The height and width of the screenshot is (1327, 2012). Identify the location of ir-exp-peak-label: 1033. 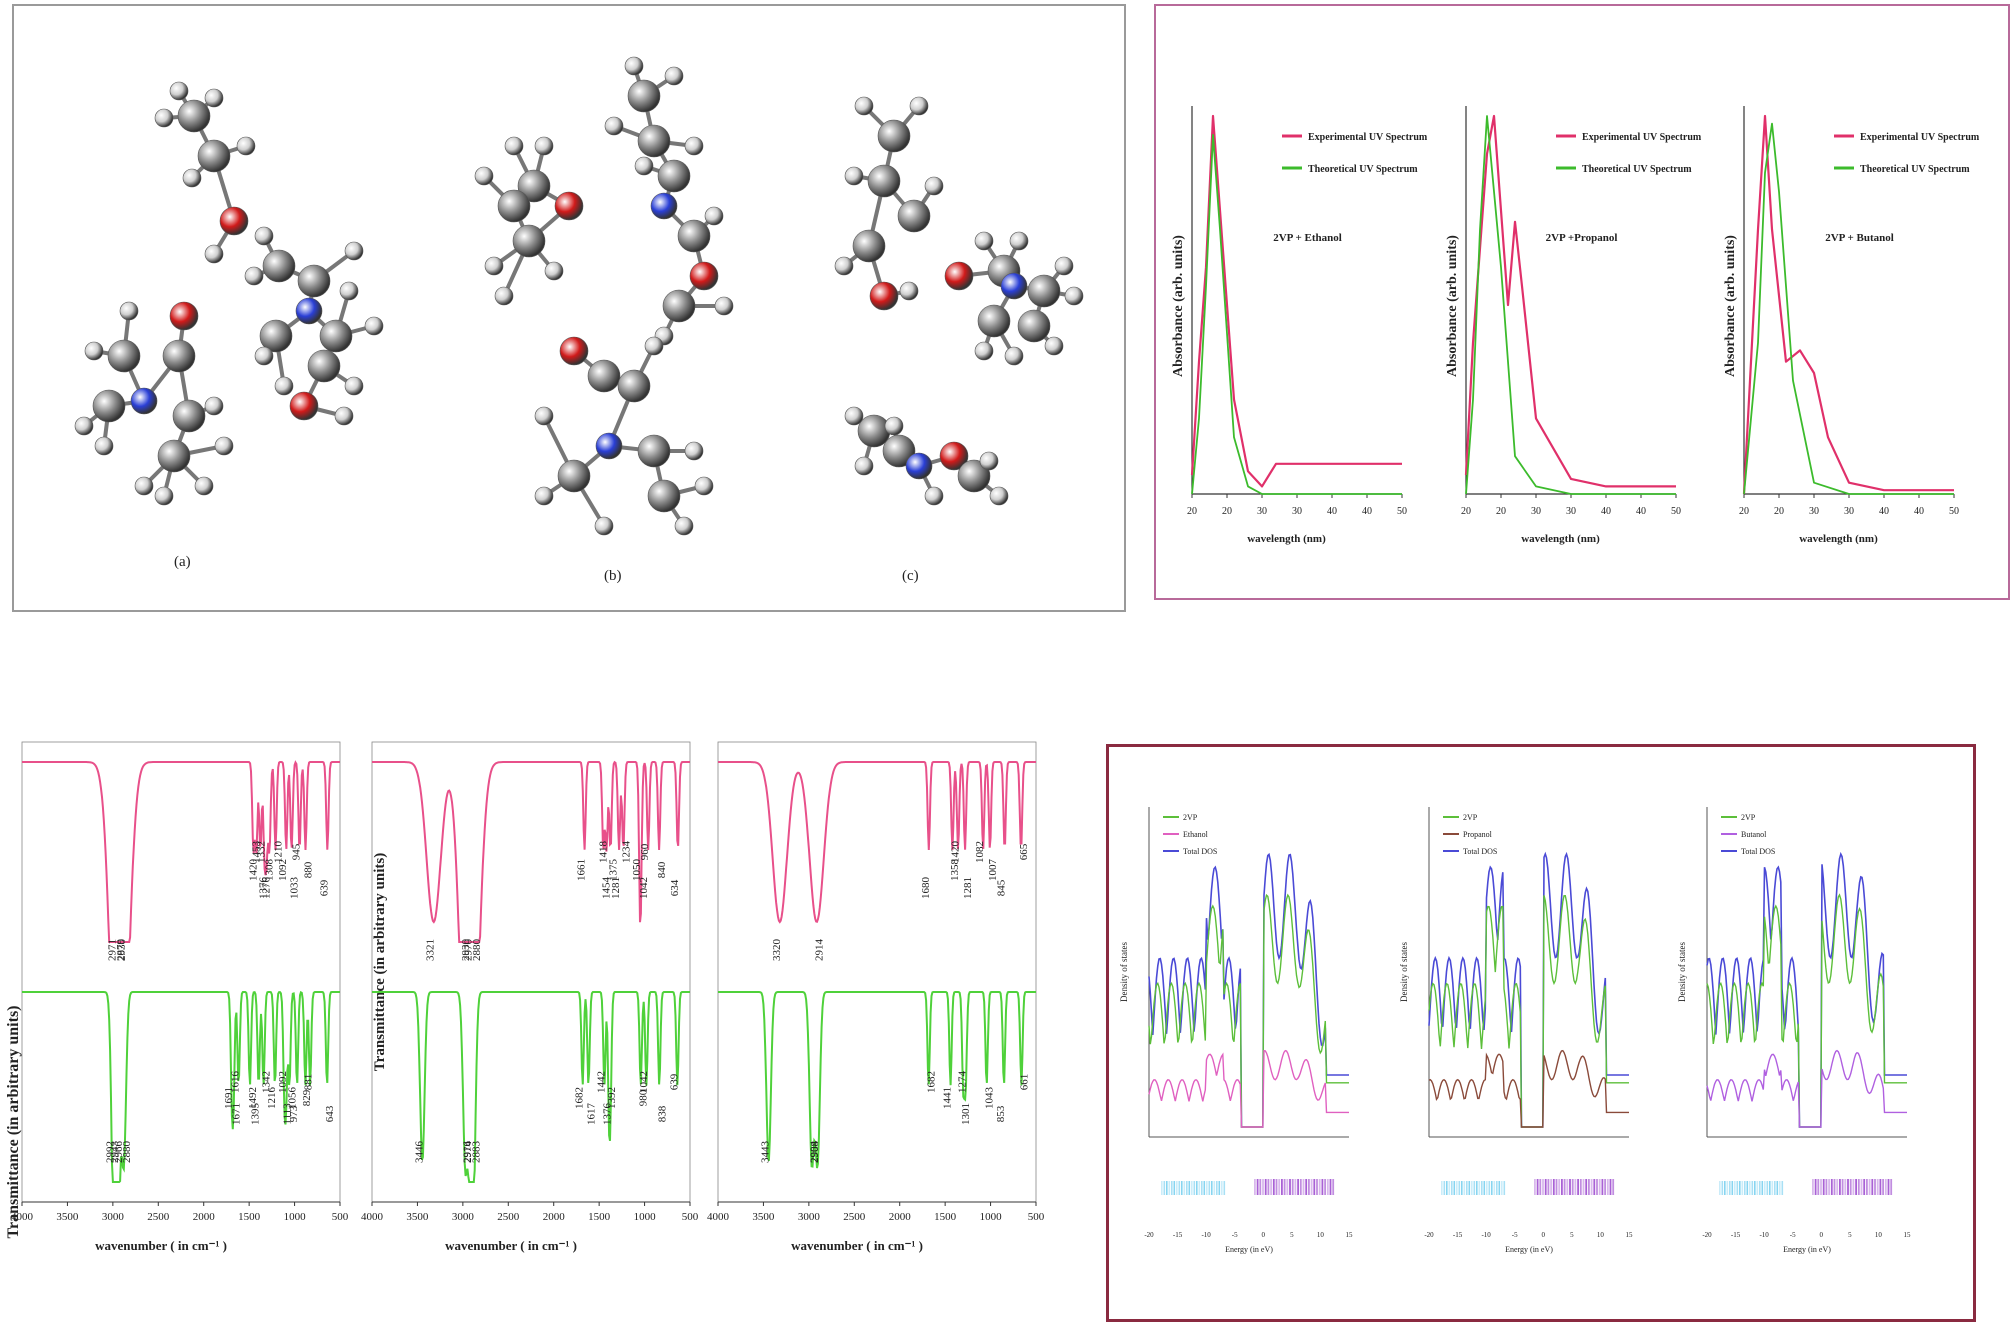
(295, 888).